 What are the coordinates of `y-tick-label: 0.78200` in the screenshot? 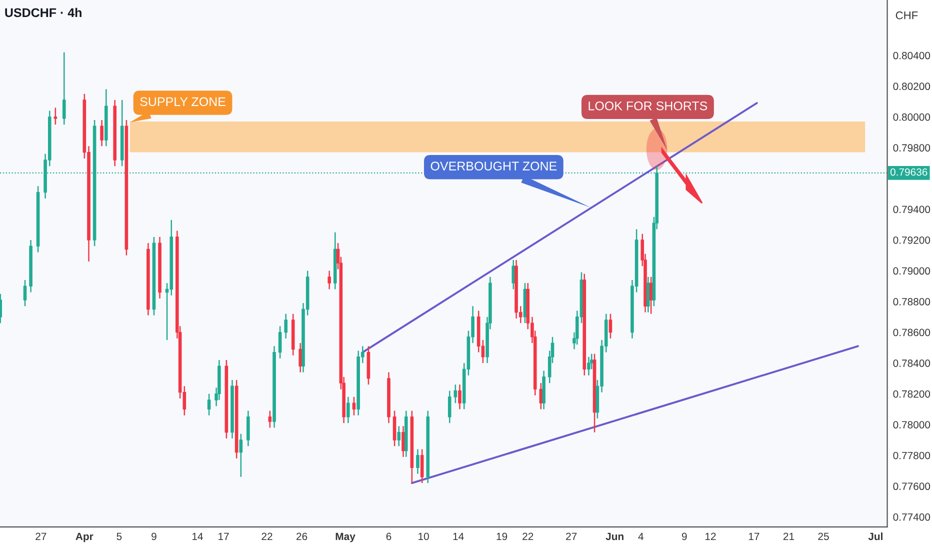 It's located at (911, 394).